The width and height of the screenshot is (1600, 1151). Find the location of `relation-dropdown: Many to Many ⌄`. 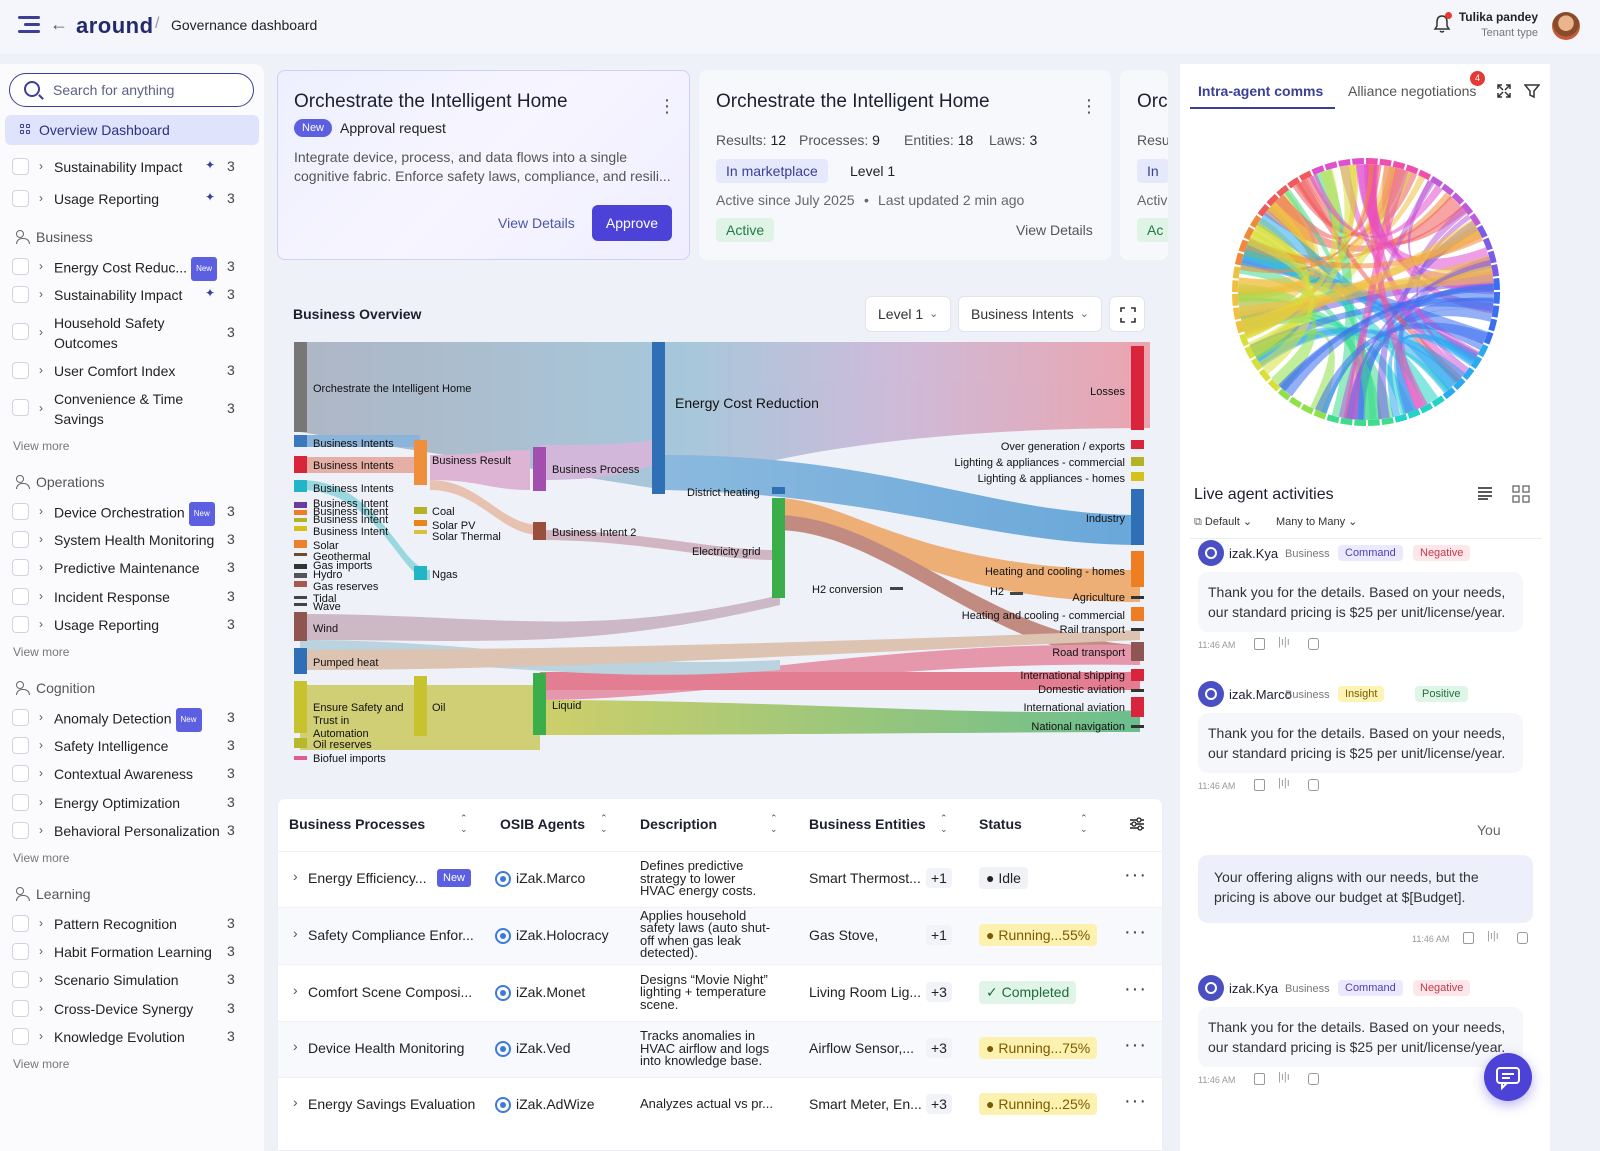

relation-dropdown: Many to Many ⌄ is located at coordinates (1317, 522).